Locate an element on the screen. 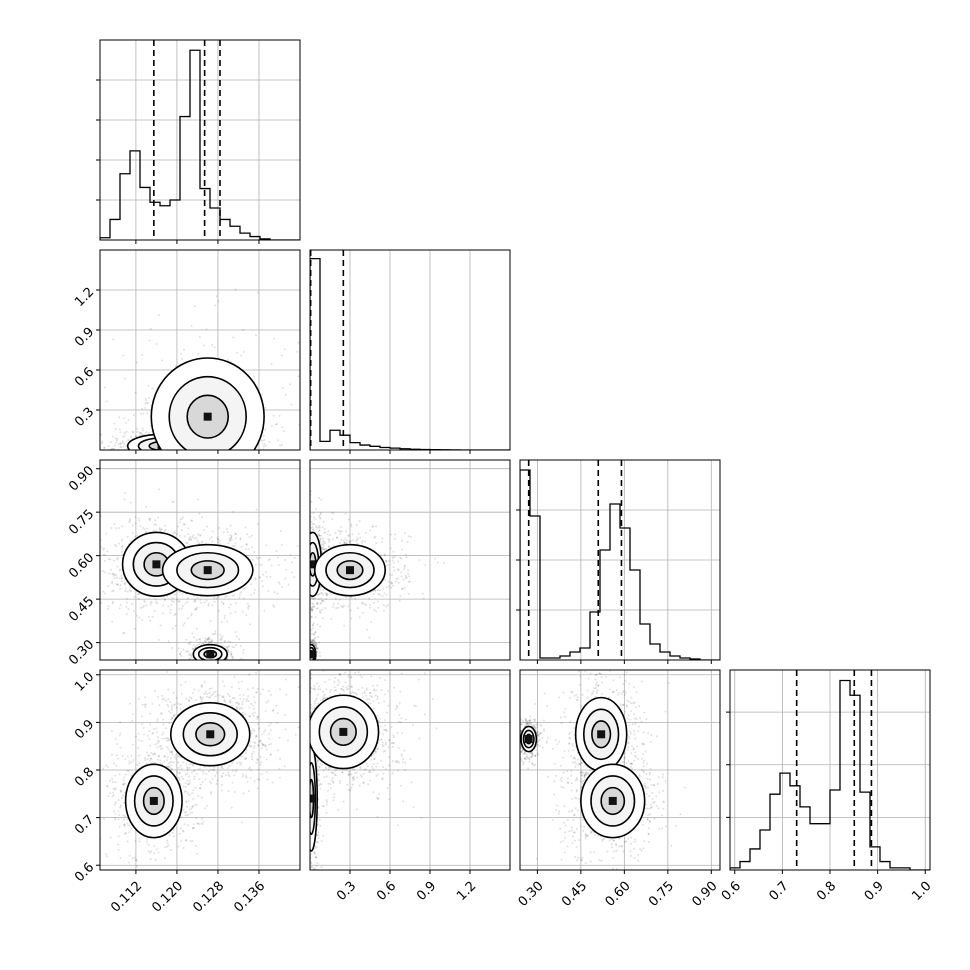 The width and height of the screenshot is (970, 970). ytick-label-2-4: 0.90 is located at coordinates (81, 478).